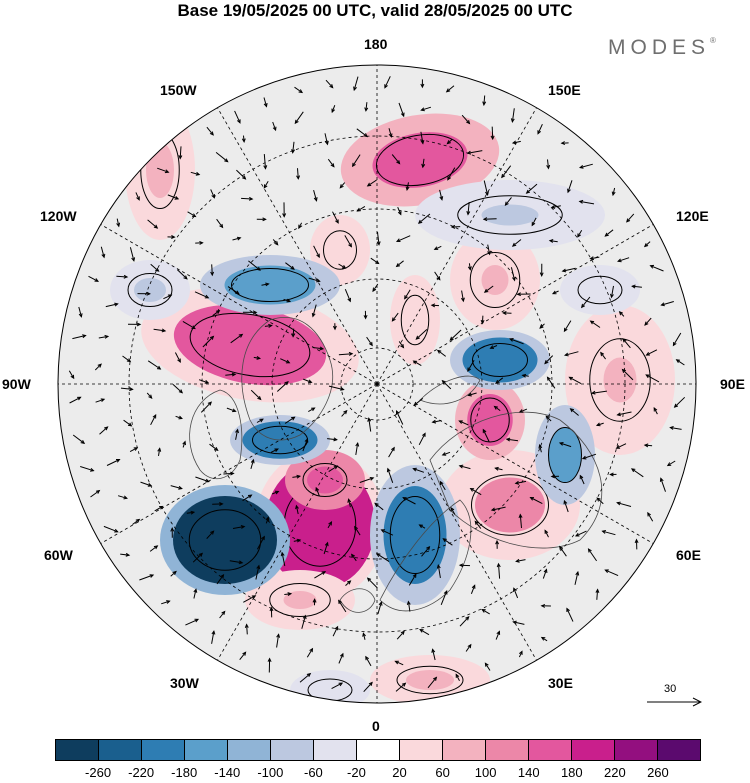 The width and height of the screenshot is (750, 783). What do you see at coordinates (485, 772) in the screenshot?
I see `colorbar-tick-label: 100` at bounding box center [485, 772].